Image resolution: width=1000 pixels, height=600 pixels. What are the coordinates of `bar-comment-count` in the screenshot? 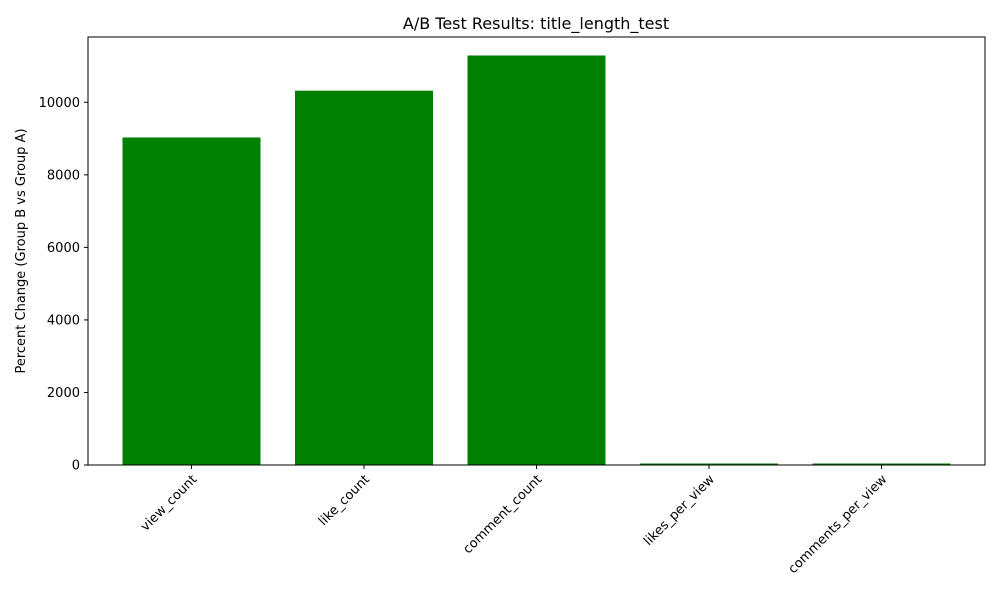 It's located at (536, 260).